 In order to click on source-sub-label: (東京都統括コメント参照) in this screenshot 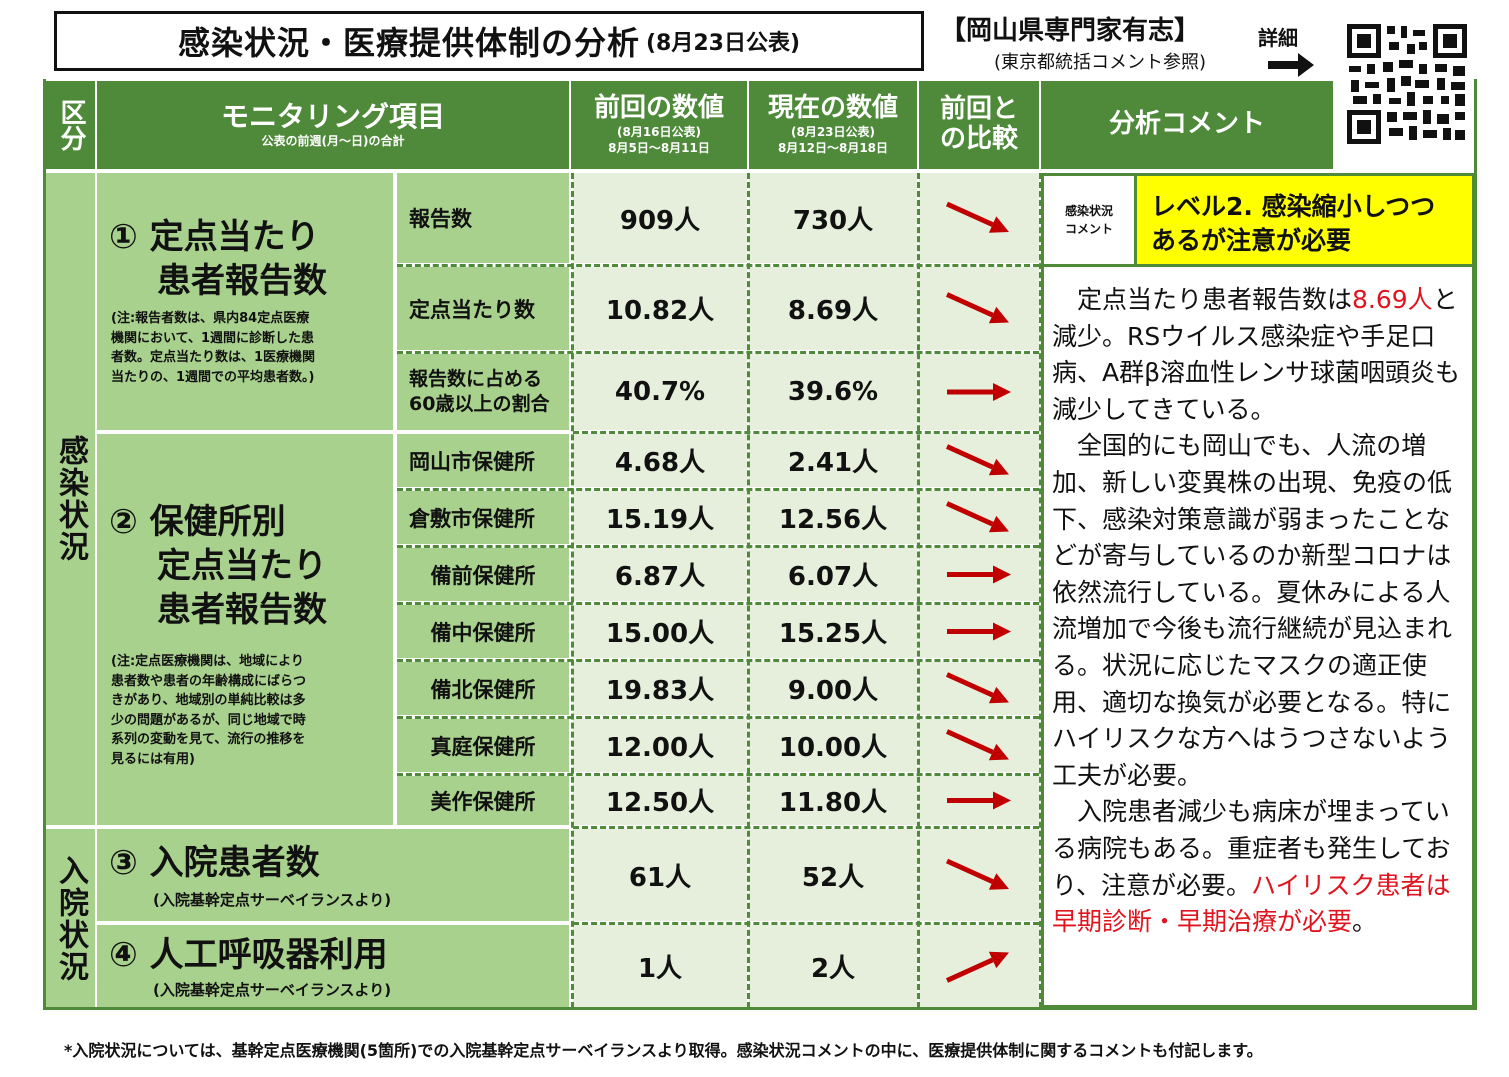, I will do `click(1100, 62)`.